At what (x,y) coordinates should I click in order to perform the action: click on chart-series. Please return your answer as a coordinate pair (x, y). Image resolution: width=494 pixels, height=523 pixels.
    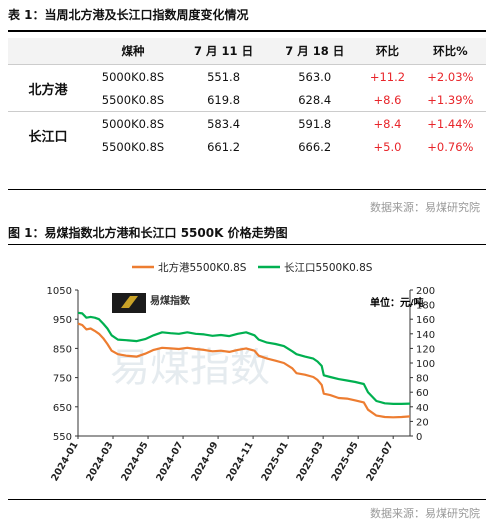
    Looking at the image, I should click on (244, 365).